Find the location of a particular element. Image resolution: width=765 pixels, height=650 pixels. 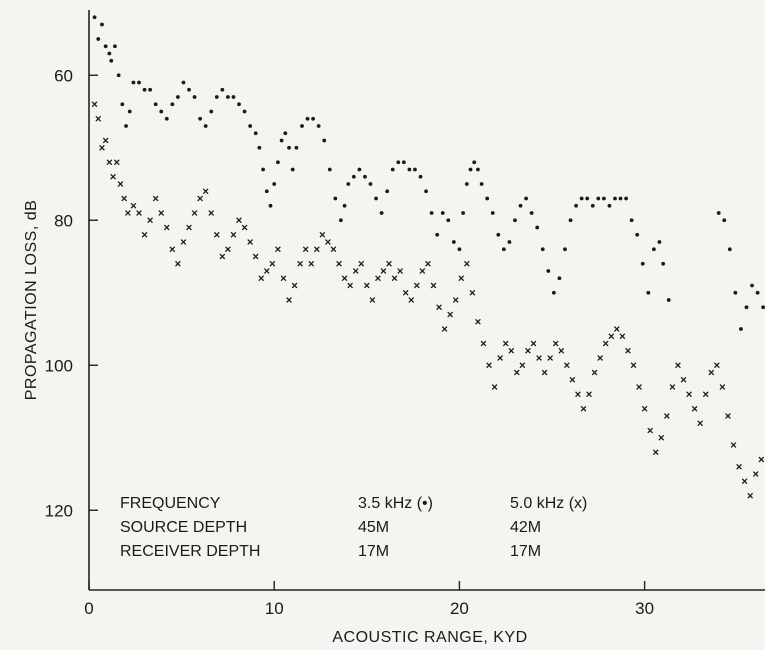

y-tick-label: 100 is located at coordinates (59, 365).